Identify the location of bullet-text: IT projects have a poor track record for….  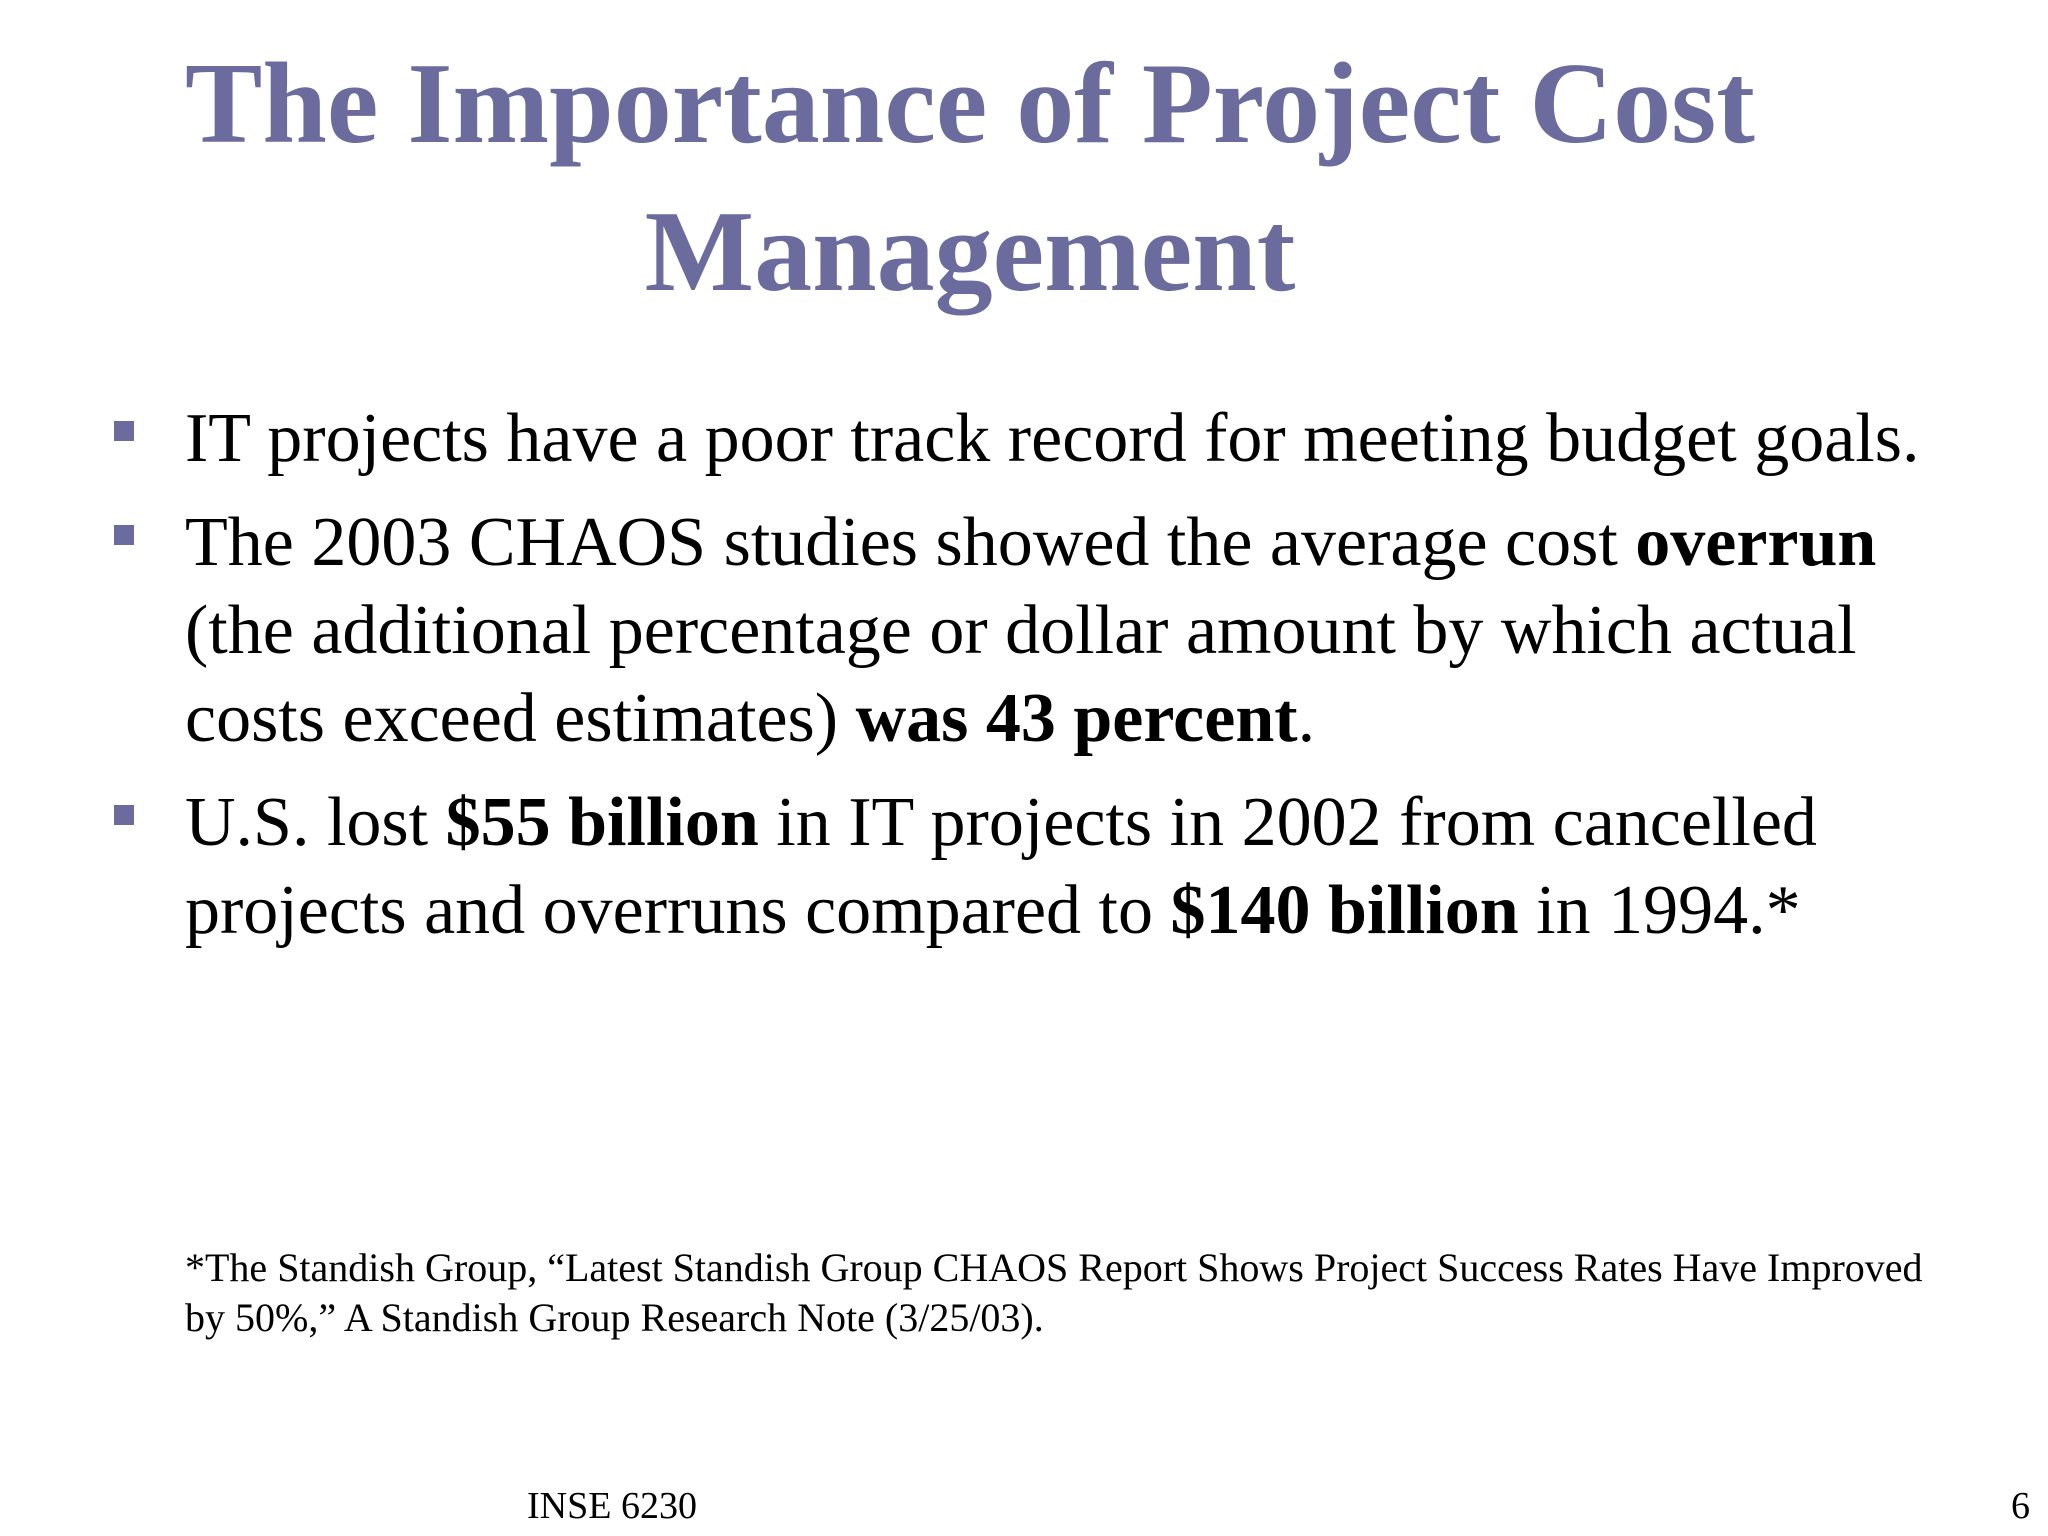
(1052, 438).